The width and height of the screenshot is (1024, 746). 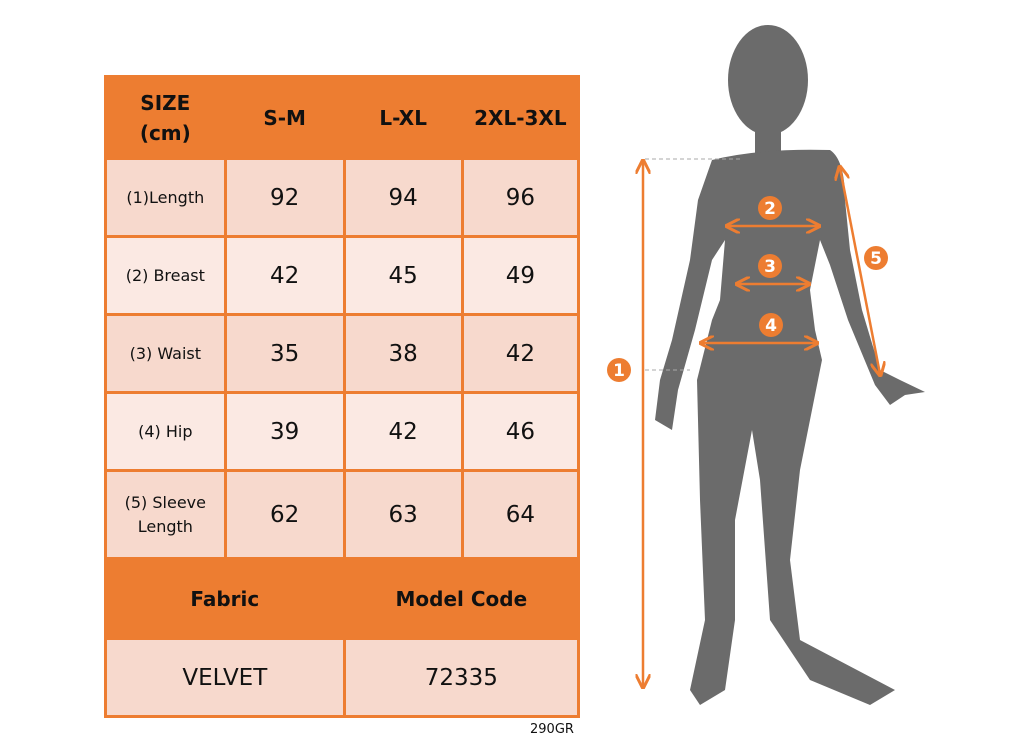 I want to click on cell: 63, so click(x=403, y=514).